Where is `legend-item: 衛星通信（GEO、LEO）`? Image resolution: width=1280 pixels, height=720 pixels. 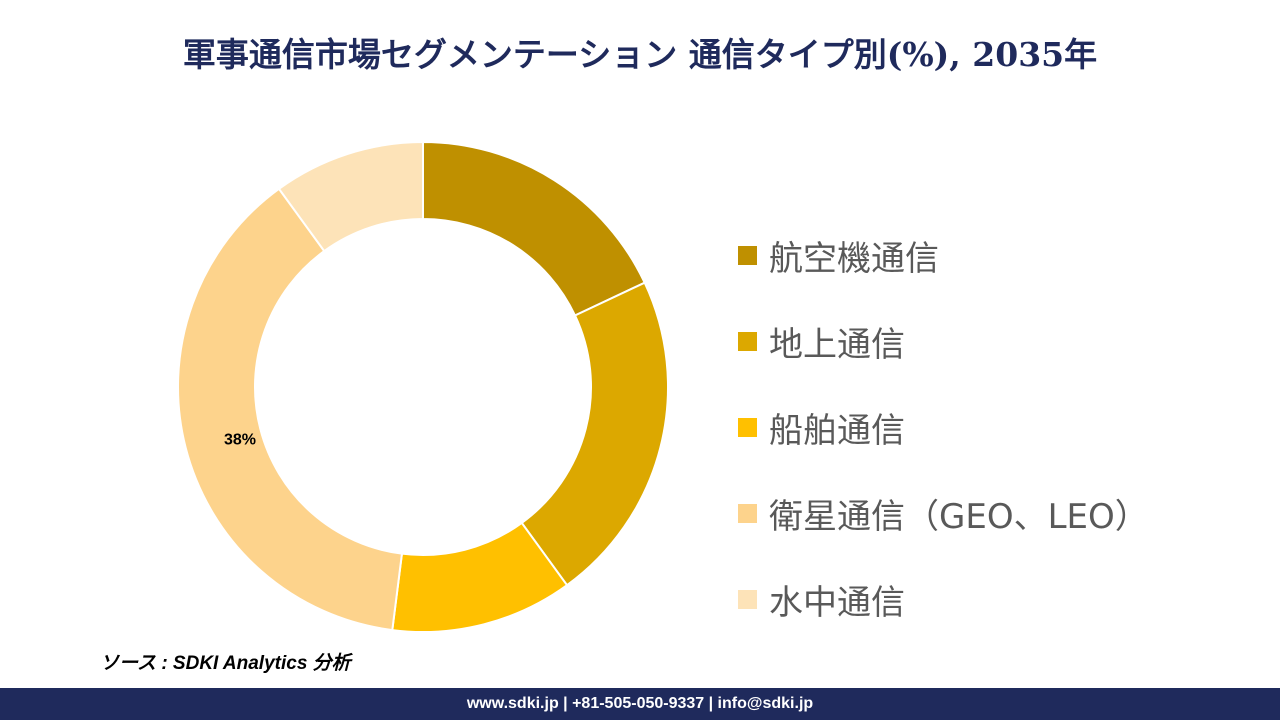
legend-item: 衛星通信（GEO、LEO） is located at coordinates (943, 513).